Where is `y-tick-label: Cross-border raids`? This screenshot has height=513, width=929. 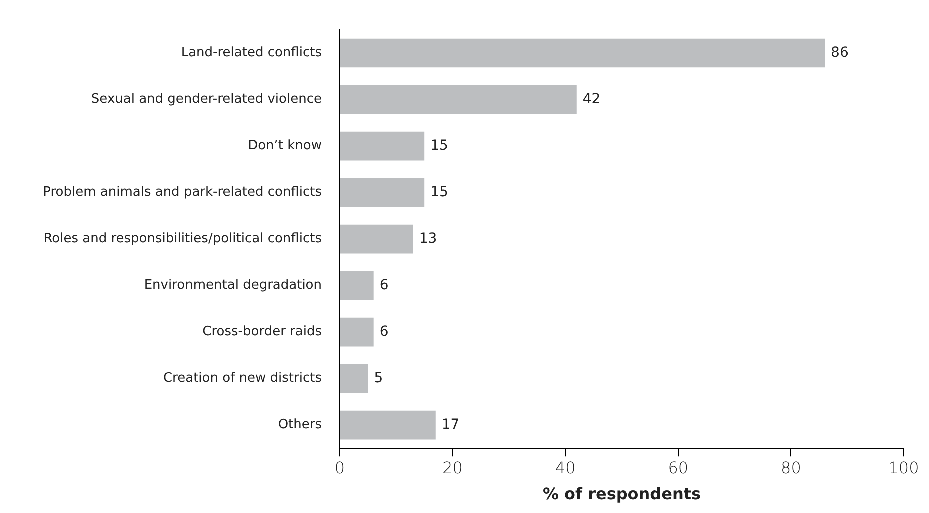
y-tick-label: Cross-border raids is located at coordinates (262, 332).